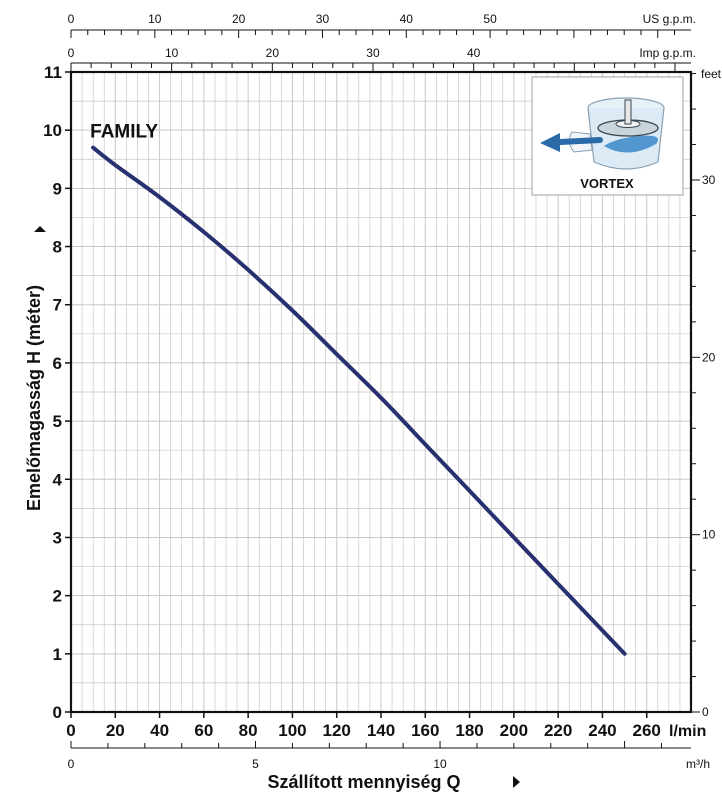 Image resolution: width=722 pixels, height=802 pixels. I want to click on y-axis: 0 1 2 3 4 5 6 7 8 9 10 11, so click(57, 392).